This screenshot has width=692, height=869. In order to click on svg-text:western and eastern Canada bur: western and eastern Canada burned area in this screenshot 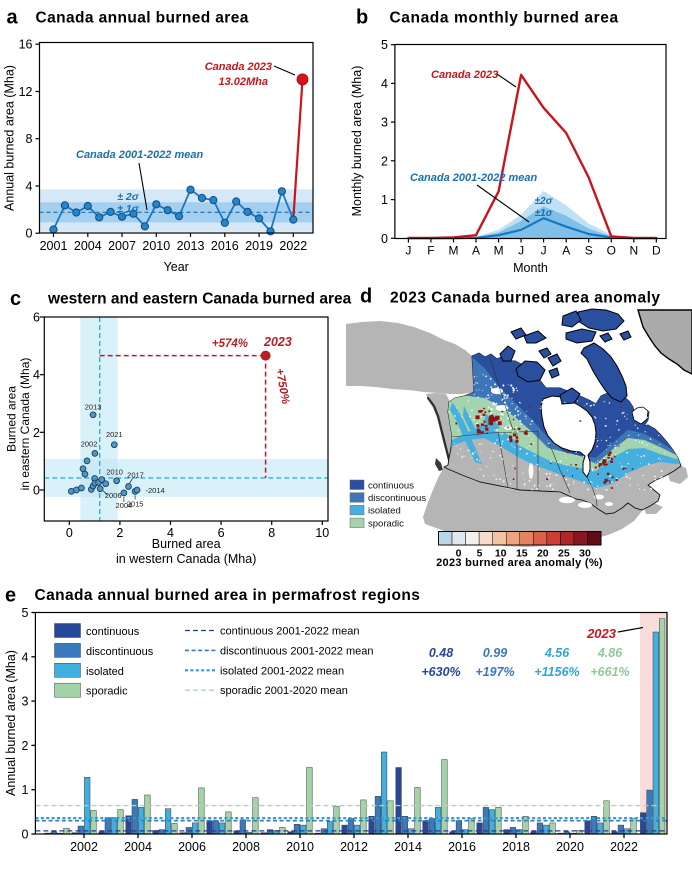, I will do `click(199, 299)`.